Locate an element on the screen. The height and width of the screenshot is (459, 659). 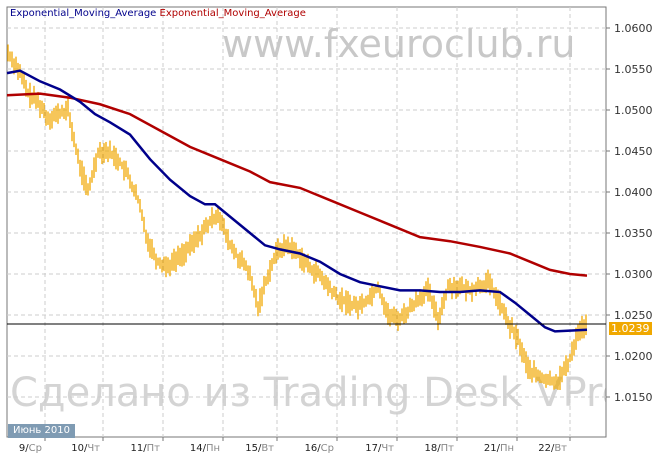
y-tick-label: 1.0450 is located at coordinates (633, 151).